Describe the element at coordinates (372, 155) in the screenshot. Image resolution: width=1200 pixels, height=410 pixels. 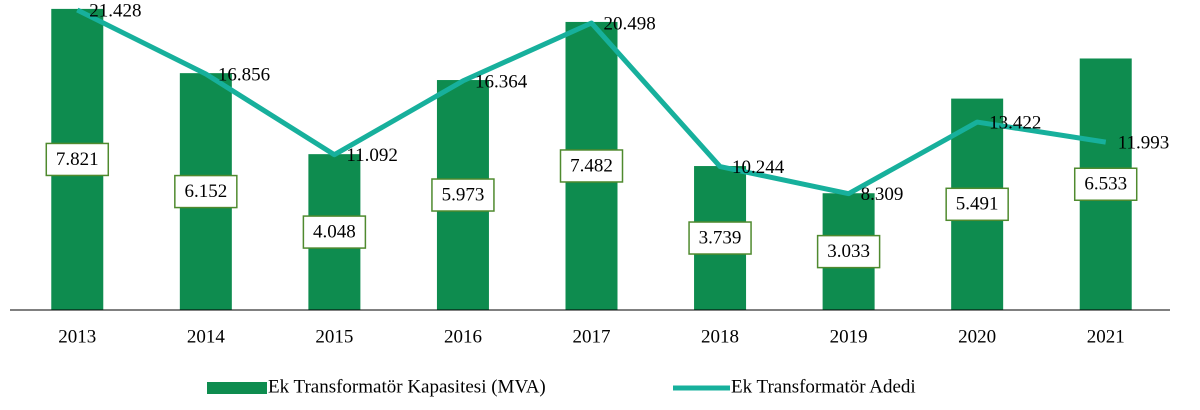
I see `value-label: 11.092` at that location.